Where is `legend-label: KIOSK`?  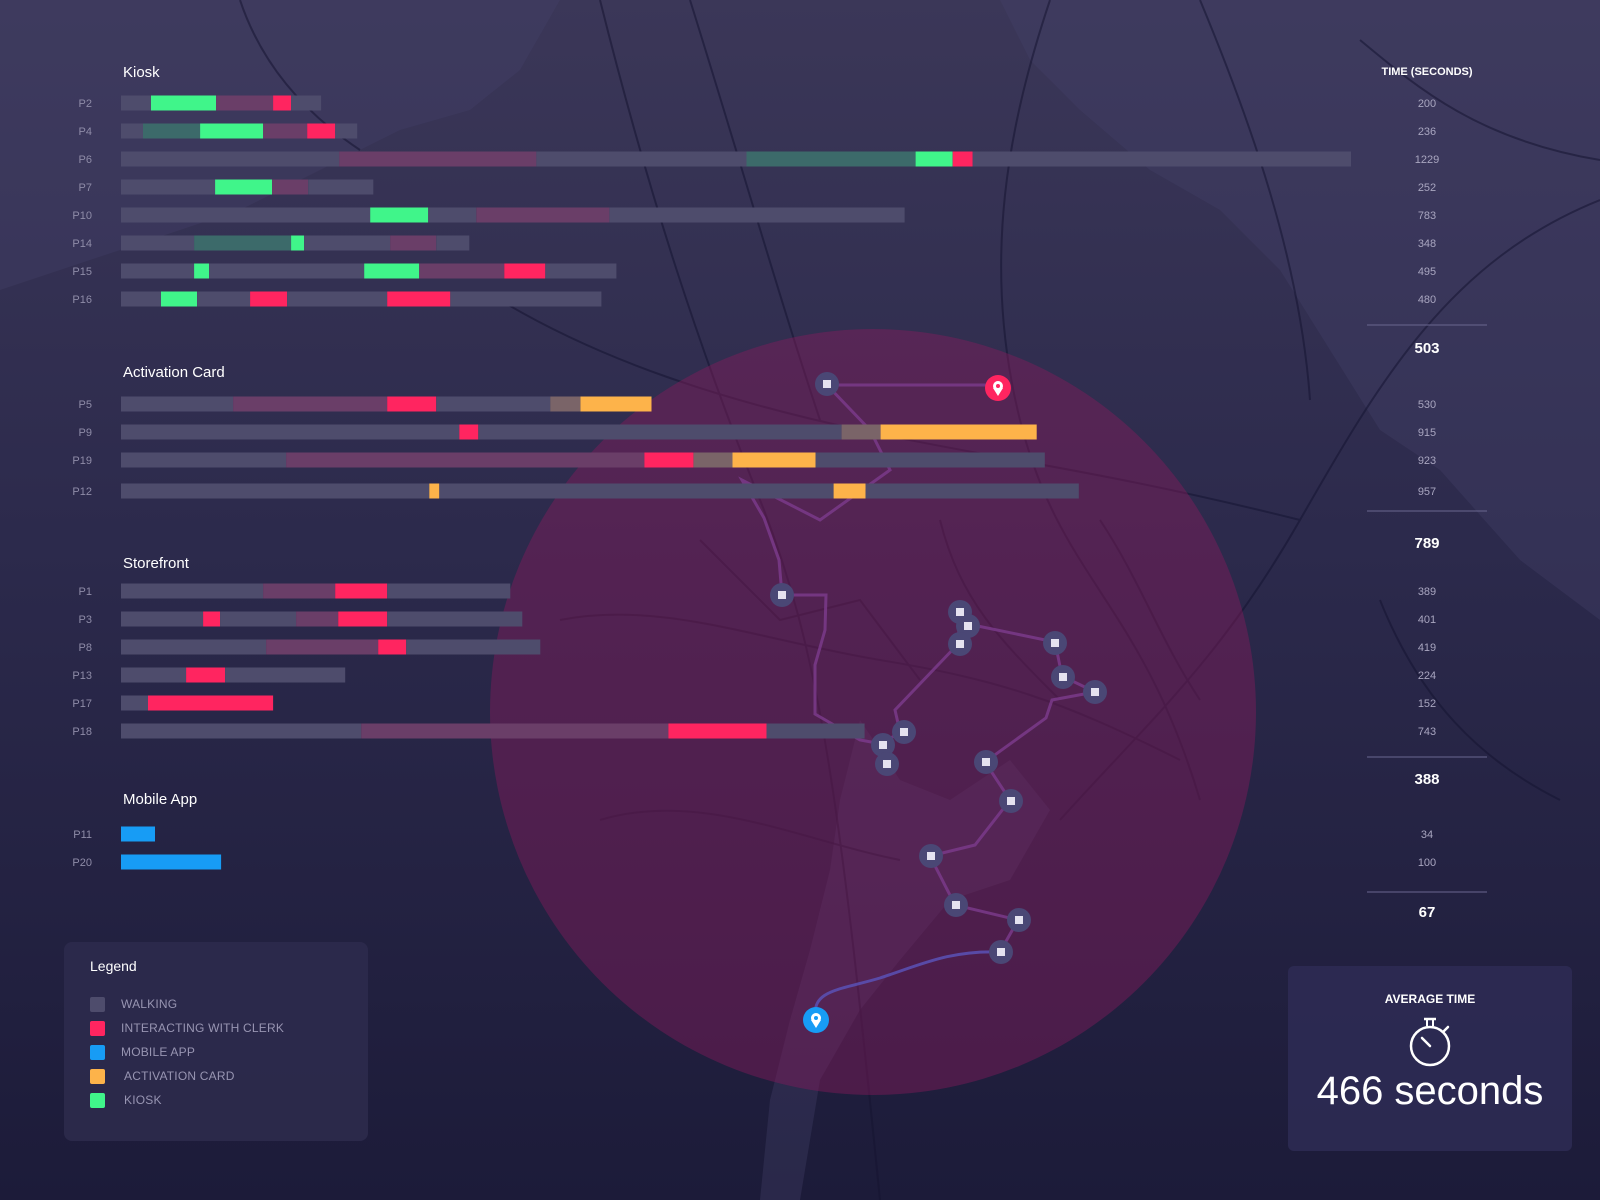 legend-label: KIOSK is located at coordinates (143, 1100).